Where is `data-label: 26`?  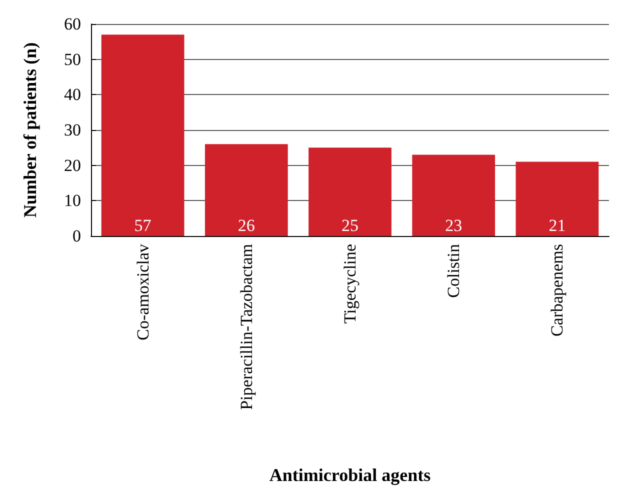
data-label: 26 is located at coordinates (246, 225).